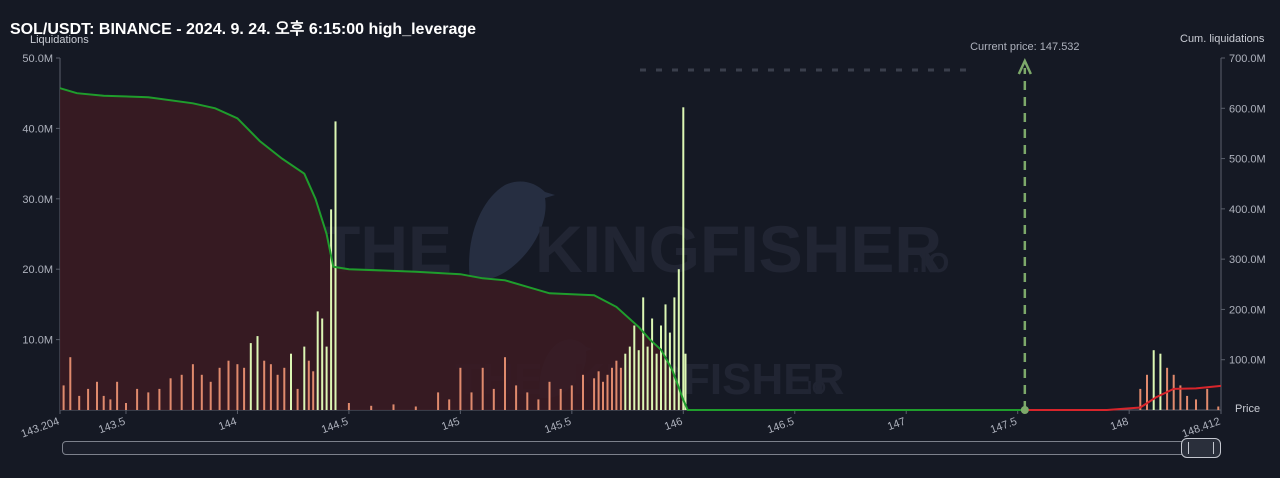  I want to click on chart-scrollbar, so click(641, 448).